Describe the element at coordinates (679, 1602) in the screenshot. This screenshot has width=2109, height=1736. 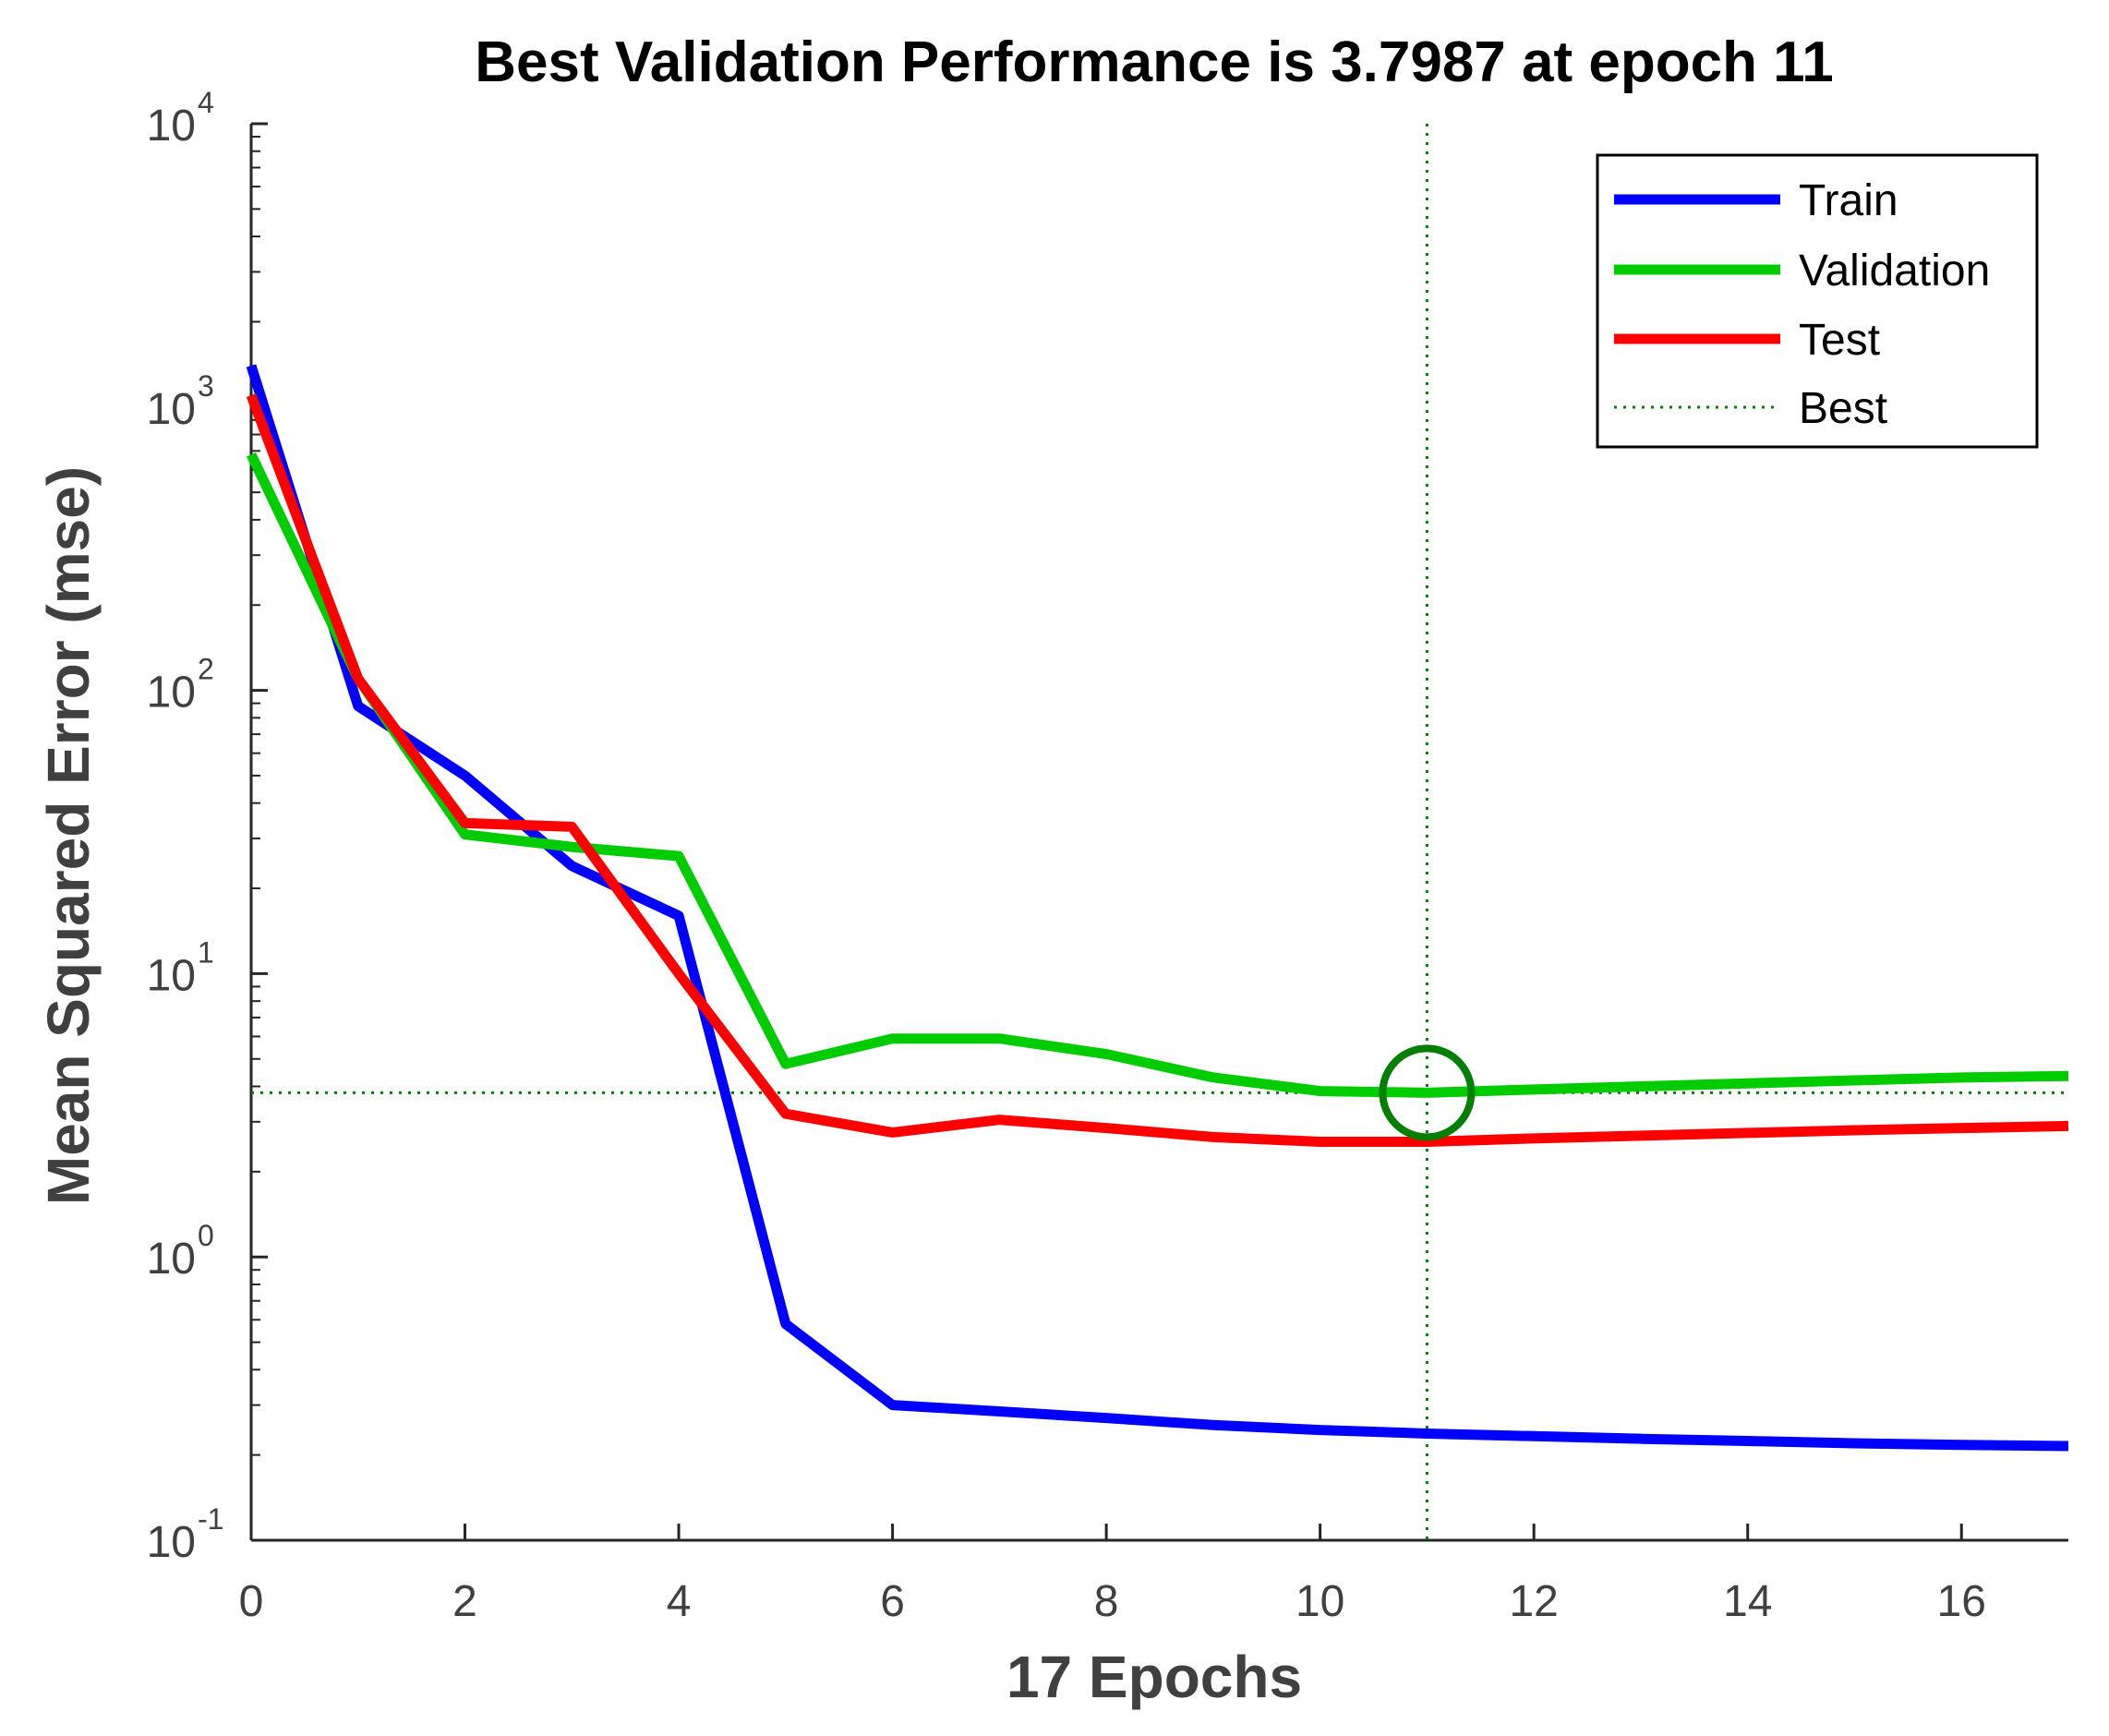
I see `x-tick-label: 4` at that location.